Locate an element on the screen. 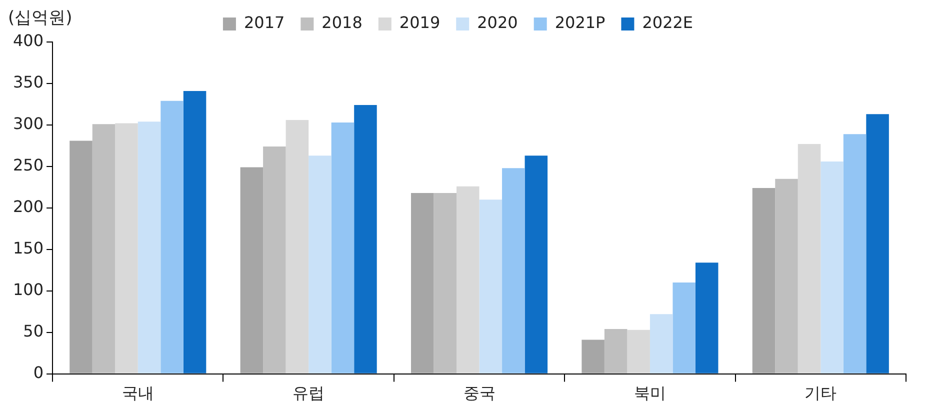 This screenshot has height=407, width=926. x-tick-label: 기타 is located at coordinates (820, 393).